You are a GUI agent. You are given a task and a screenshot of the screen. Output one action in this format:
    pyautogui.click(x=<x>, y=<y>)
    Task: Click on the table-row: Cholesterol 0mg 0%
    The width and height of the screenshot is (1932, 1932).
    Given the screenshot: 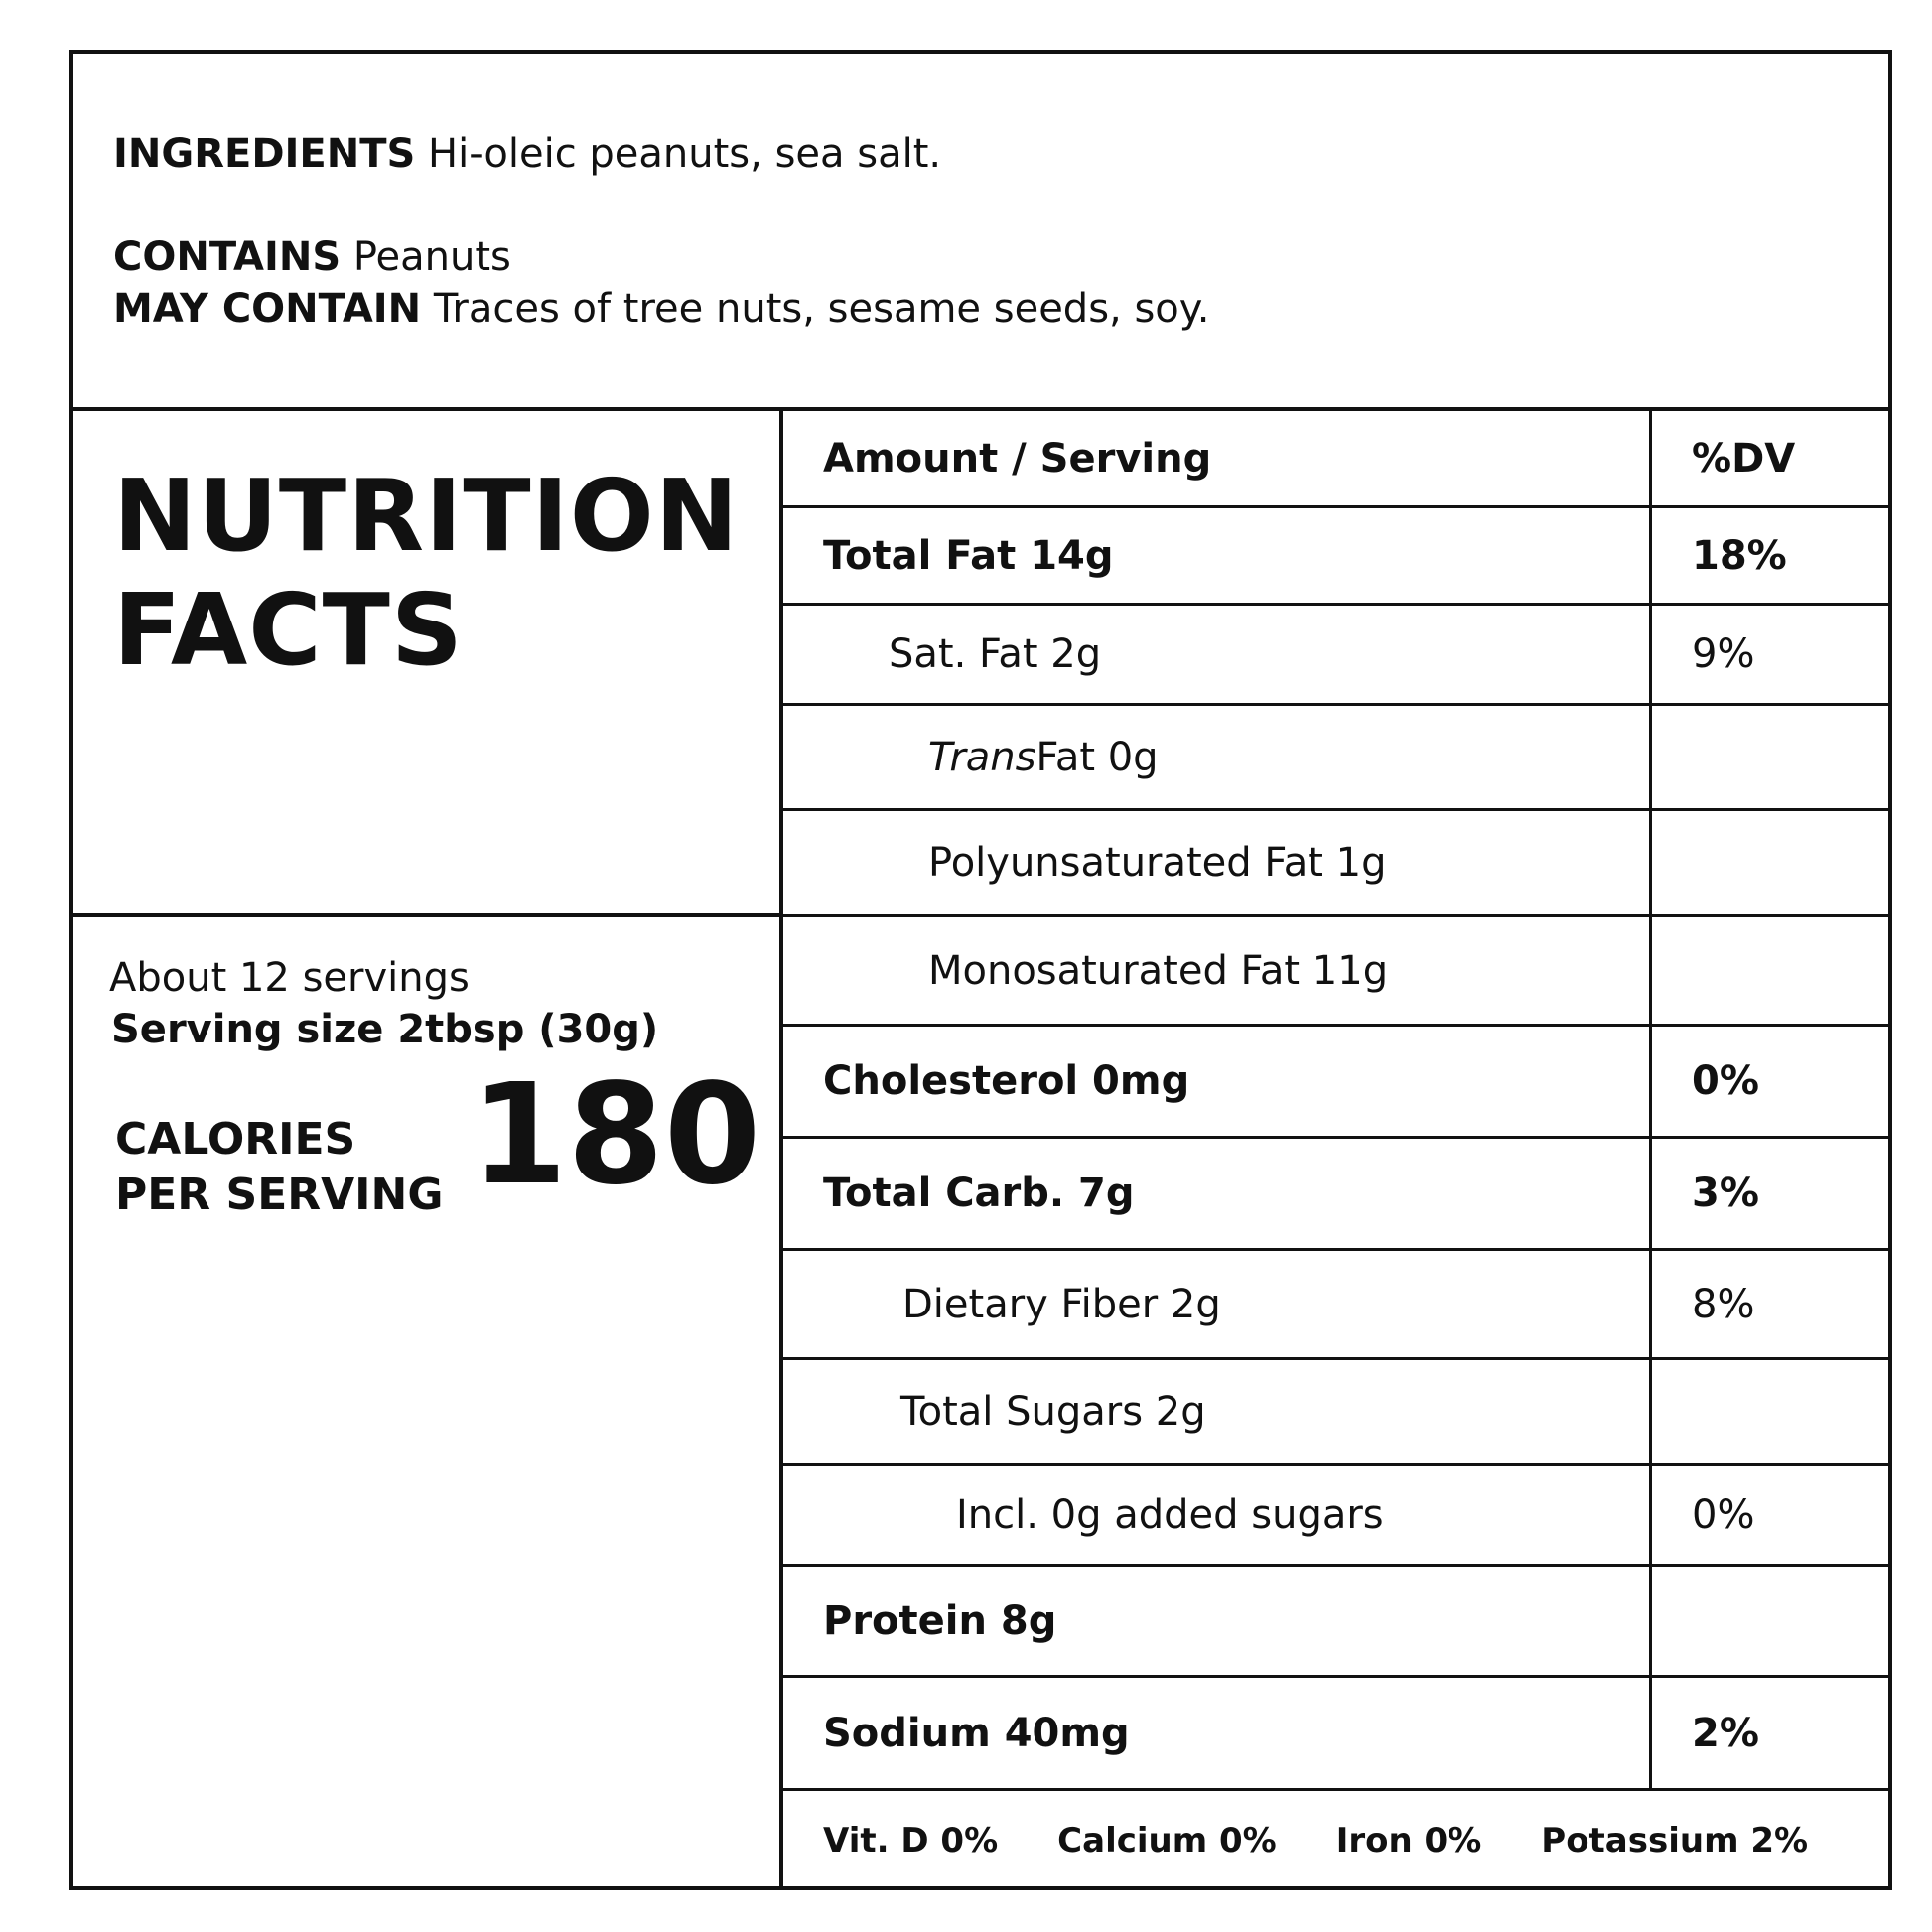 What is the action you would take?
    pyautogui.click(x=1335, y=1083)
    